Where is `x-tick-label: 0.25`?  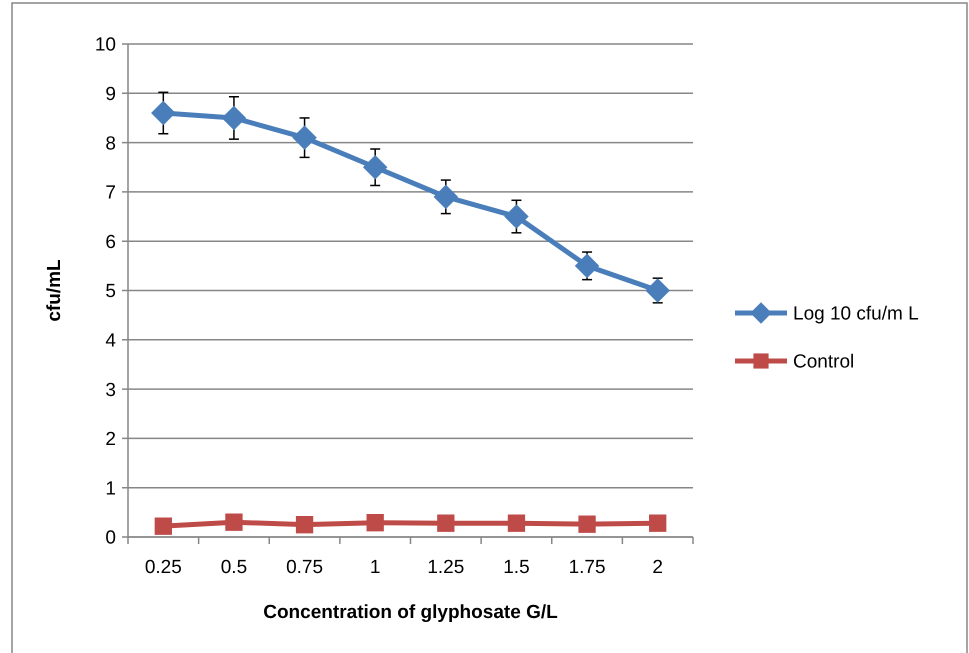 x-tick-label: 0.25 is located at coordinates (163, 567).